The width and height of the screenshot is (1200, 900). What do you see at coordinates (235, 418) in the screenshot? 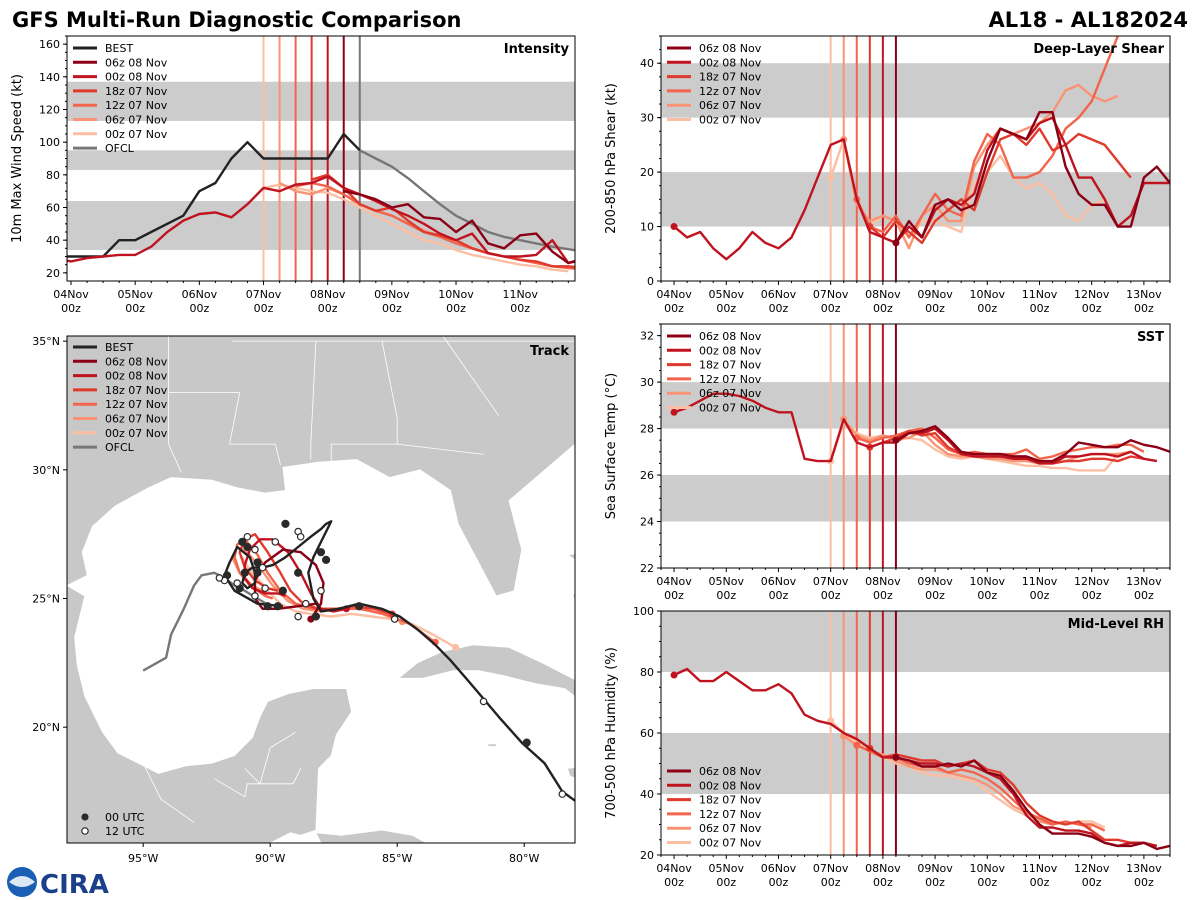
I see `border-la-ms-river` at bounding box center [235, 418].